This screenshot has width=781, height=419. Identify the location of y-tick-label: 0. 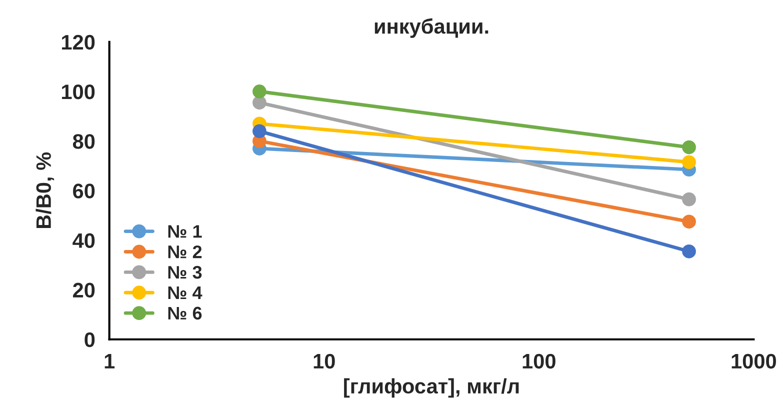
(89, 340).